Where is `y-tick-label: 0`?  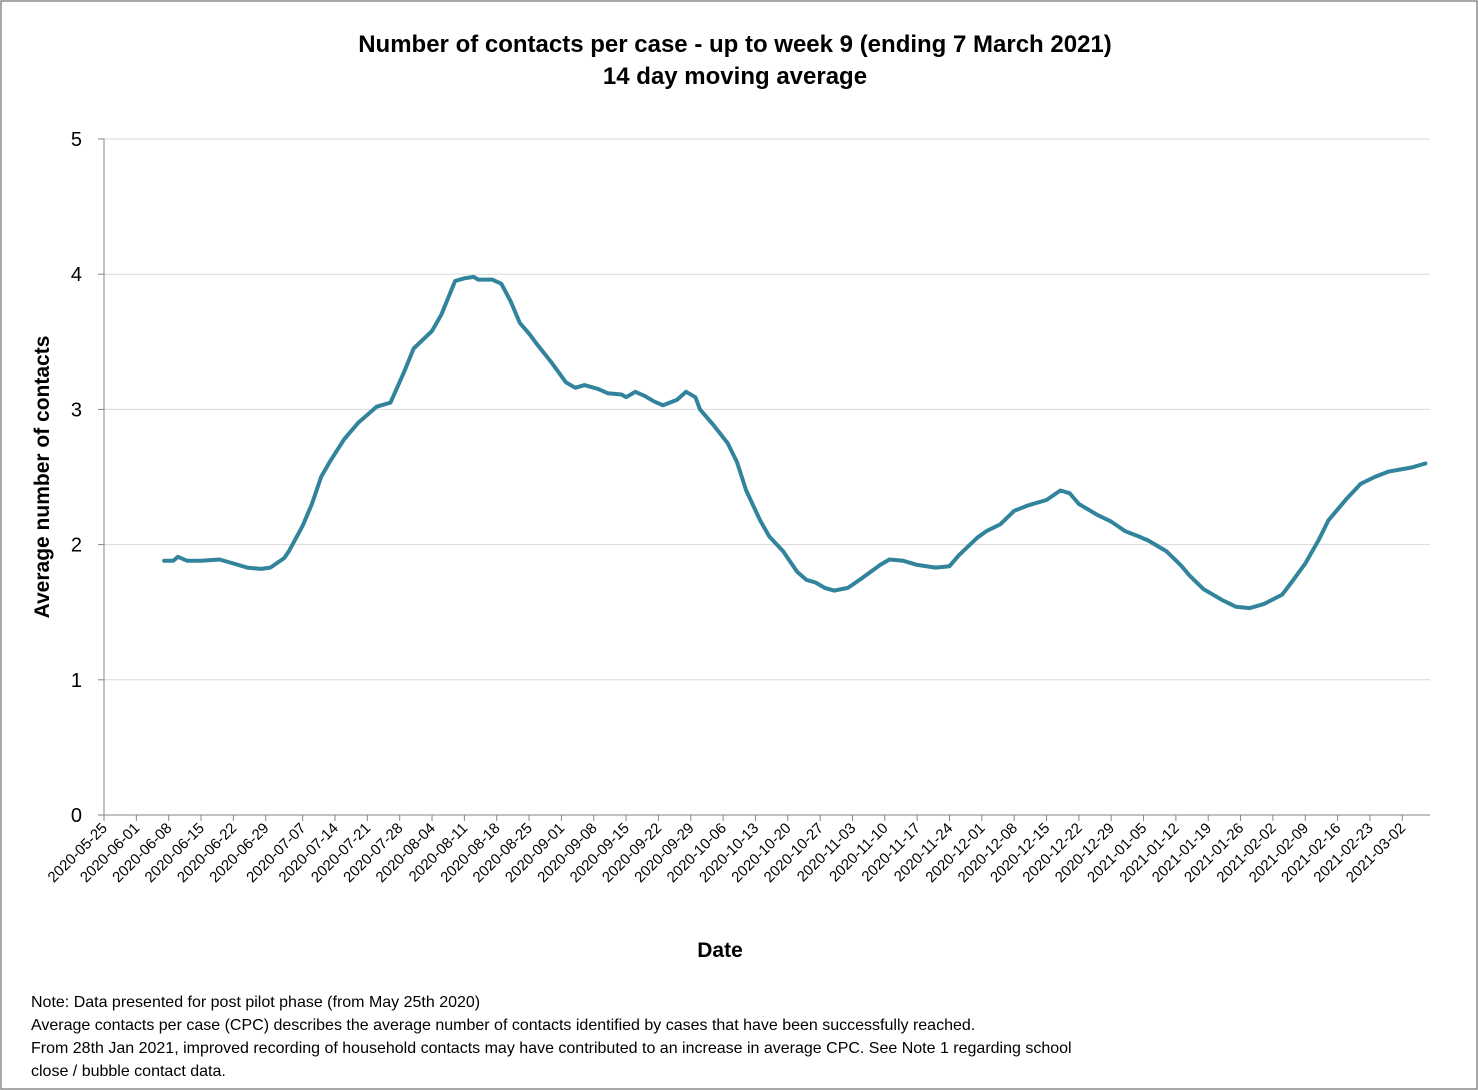 y-tick-label: 0 is located at coordinates (76, 816).